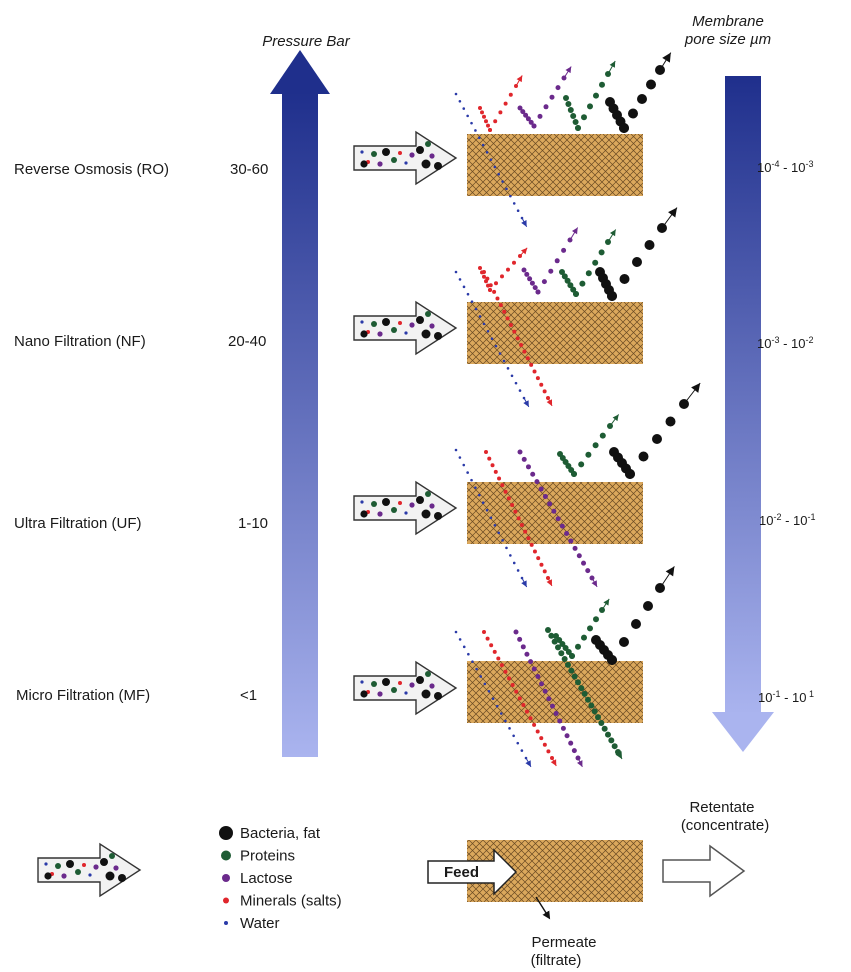 The image size is (851, 972). I want to click on process-name-ro: Reverse Osmosis (RO), so click(91, 169).